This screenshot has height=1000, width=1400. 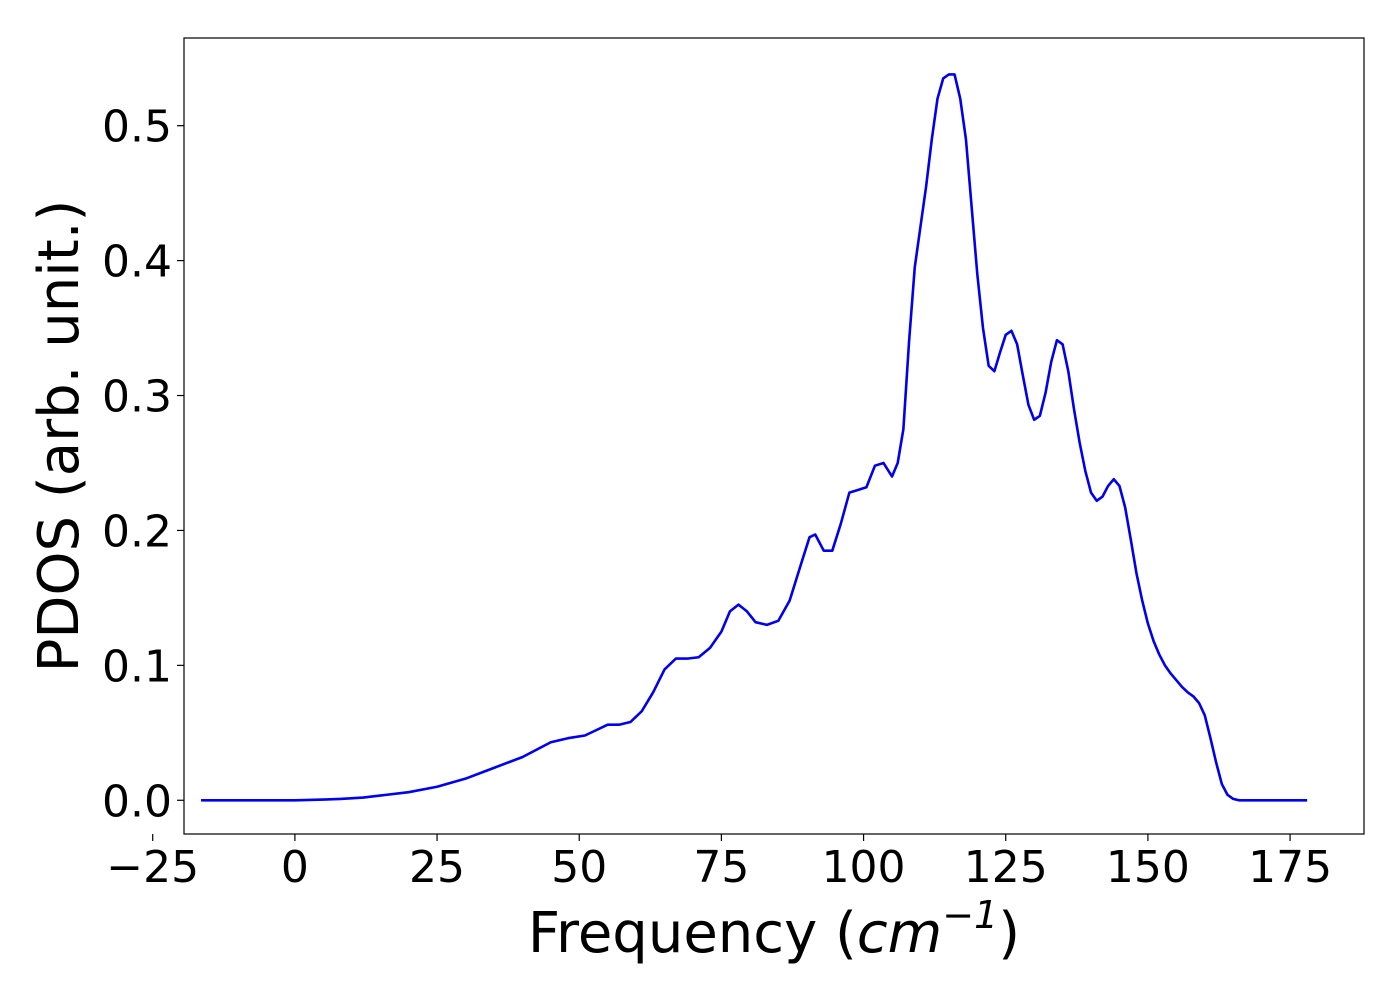 What do you see at coordinates (137, 531) in the screenshot?
I see `y-tick-label: 0.2` at bounding box center [137, 531].